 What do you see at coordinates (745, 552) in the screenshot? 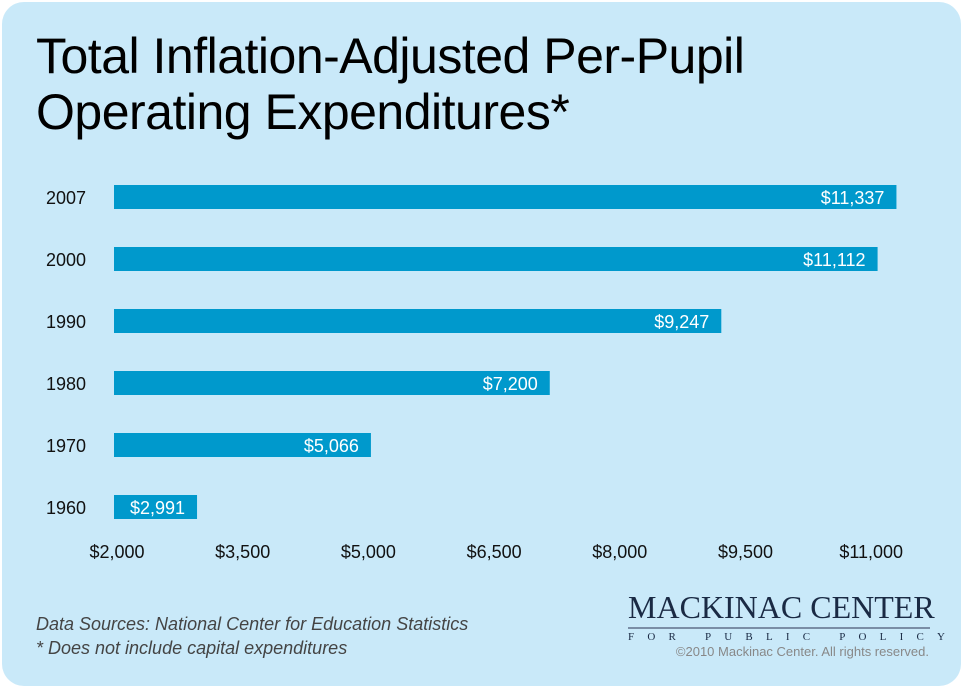
I see `x-tick-label: $9,500` at bounding box center [745, 552].